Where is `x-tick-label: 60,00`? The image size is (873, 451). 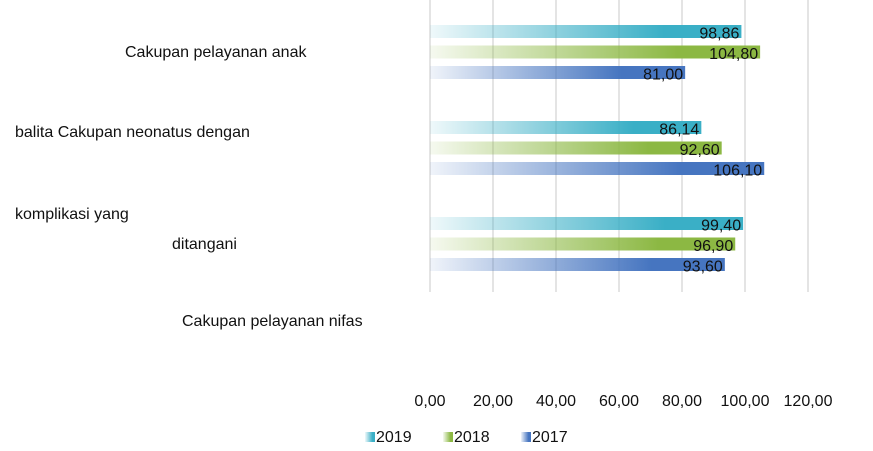
x-tick-label: 60,00 is located at coordinates (619, 401).